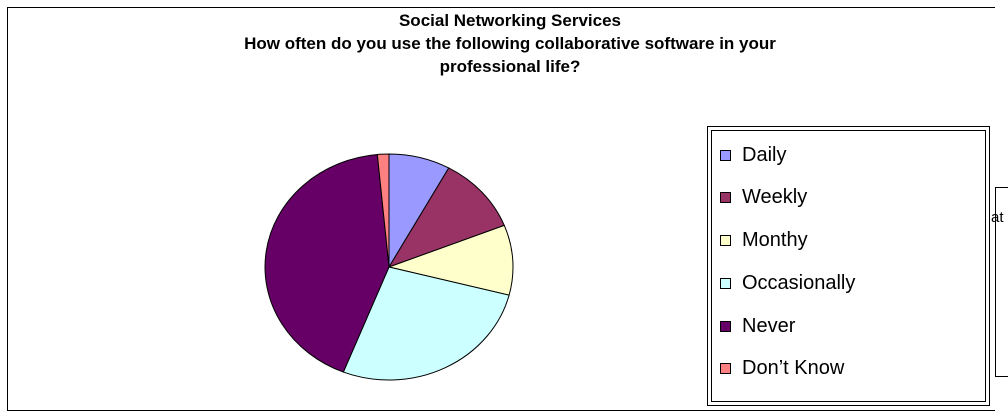  What do you see at coordinates (1001, 376) in the screenshot?
I see `background-rule-bottom` at bounding box center [1001, 376].